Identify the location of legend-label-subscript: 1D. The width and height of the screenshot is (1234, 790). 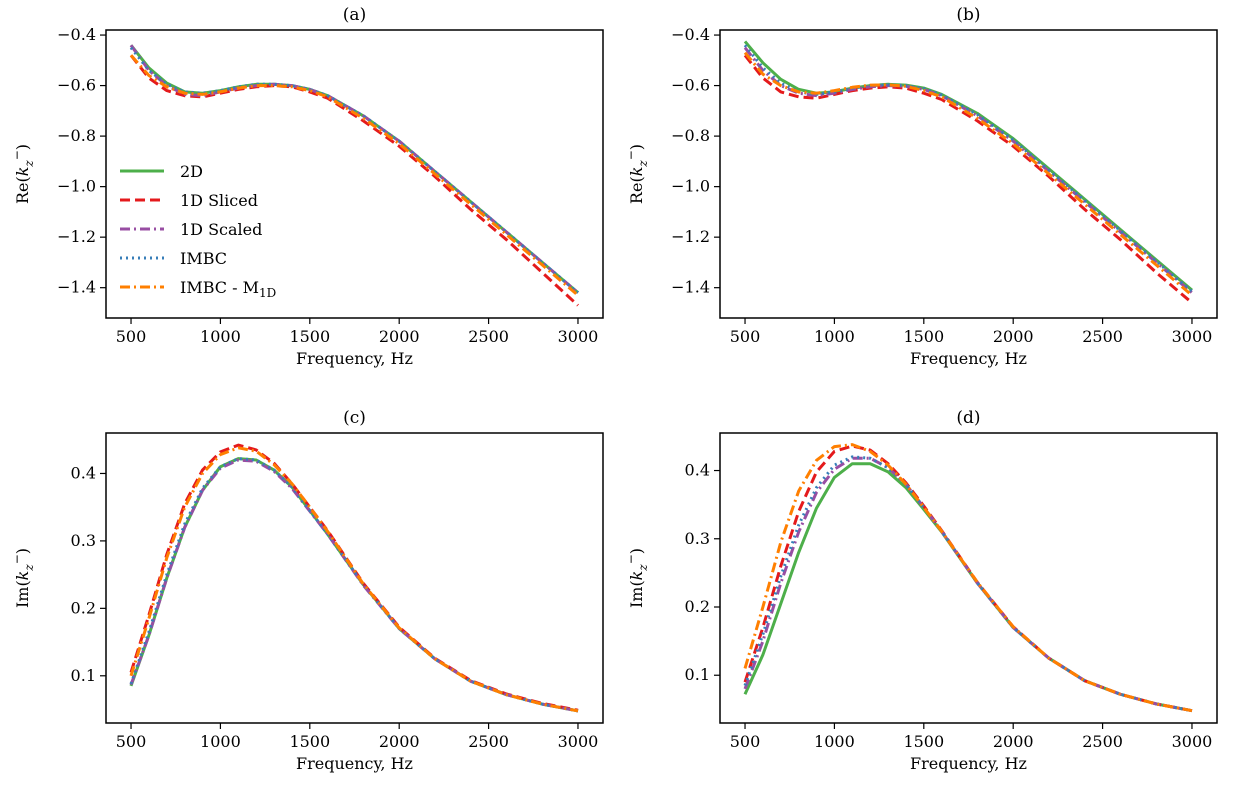
(267, 293).